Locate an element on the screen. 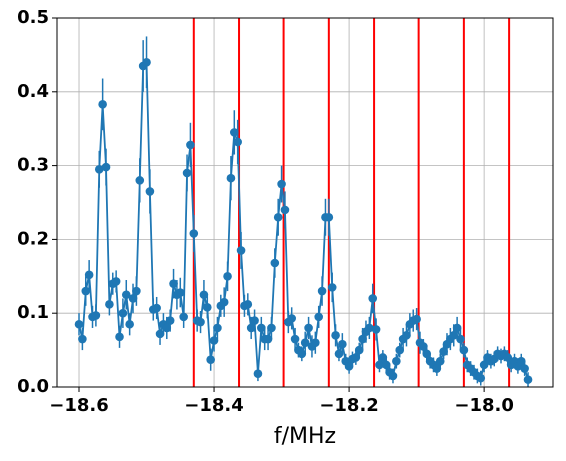 Image resolution: width=566 pixels, height=461 pixels. y-tick-label: 0.2 is located at coordinates (33, 238).